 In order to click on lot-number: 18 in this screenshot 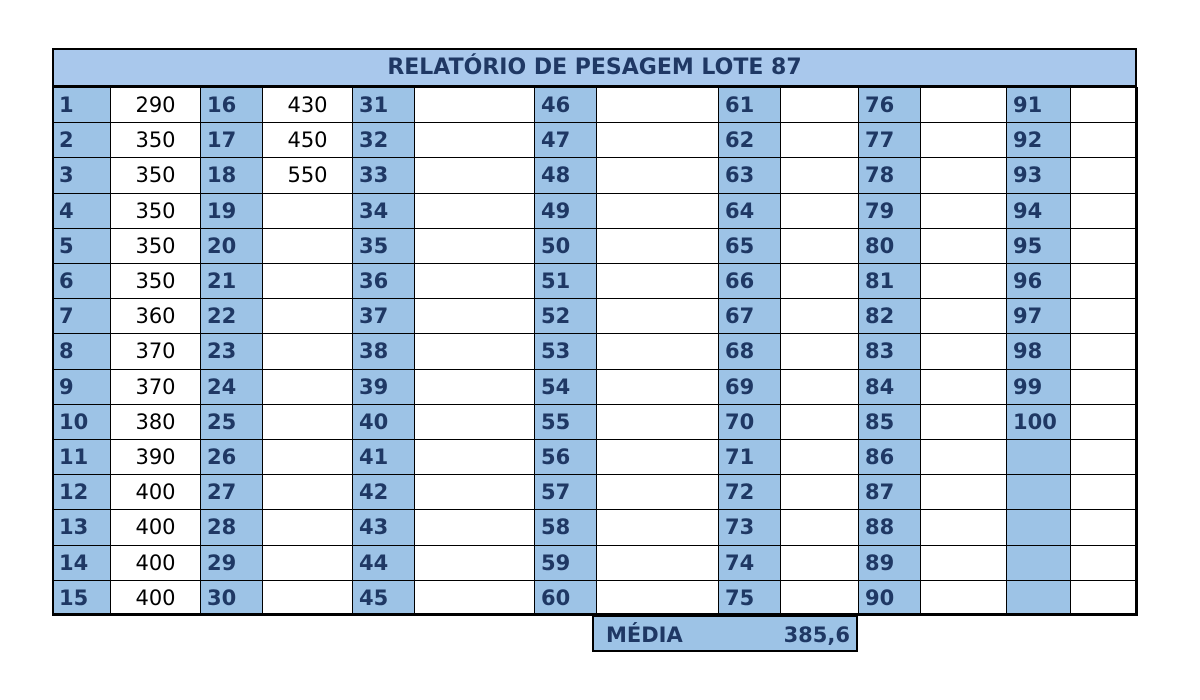, I will do `click(231, 175)`.